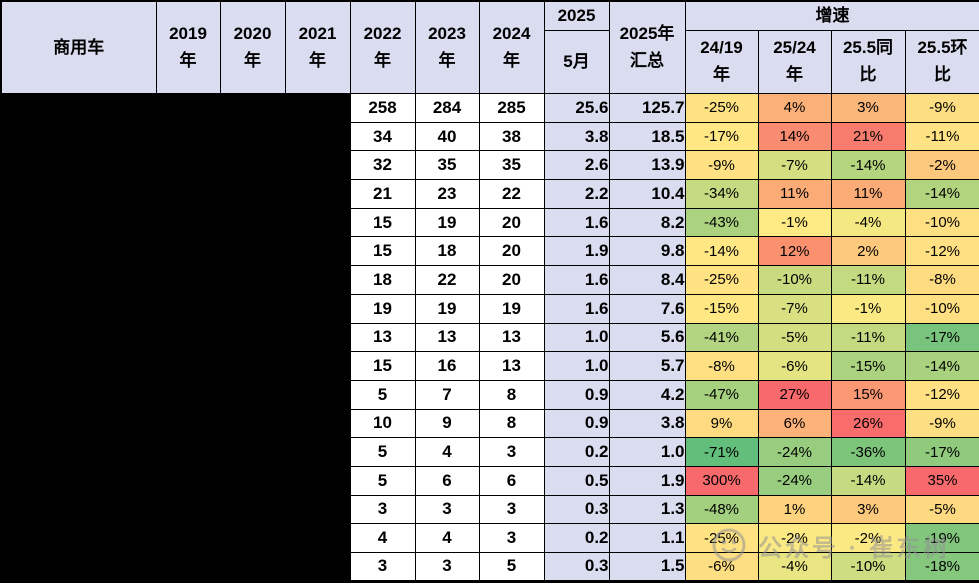 The height and width of the screenshot is (586, 979). What do you see at coordinates (576, 280) in the screenshot?
I see `cell-may: 1.6` at bounding box center [576, 280].